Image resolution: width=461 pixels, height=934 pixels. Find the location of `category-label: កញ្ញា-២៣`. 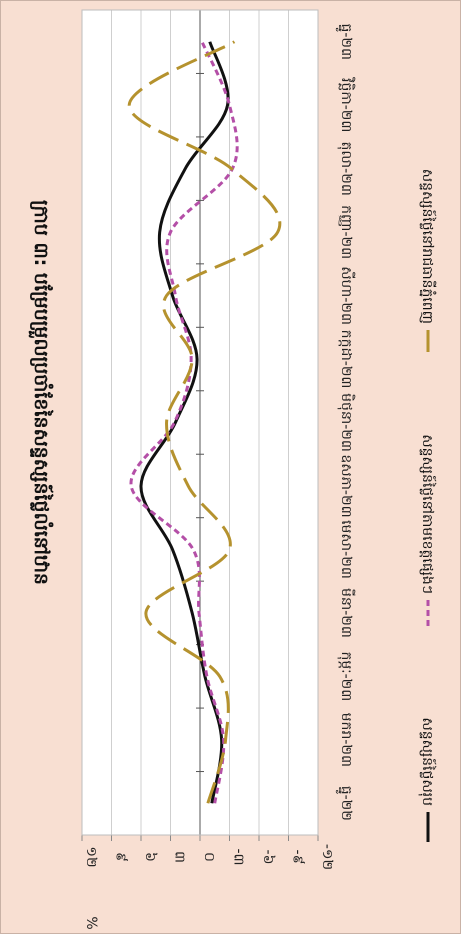

category-label: កញ្ញា-២៣ is located at coordinates (346, 232).